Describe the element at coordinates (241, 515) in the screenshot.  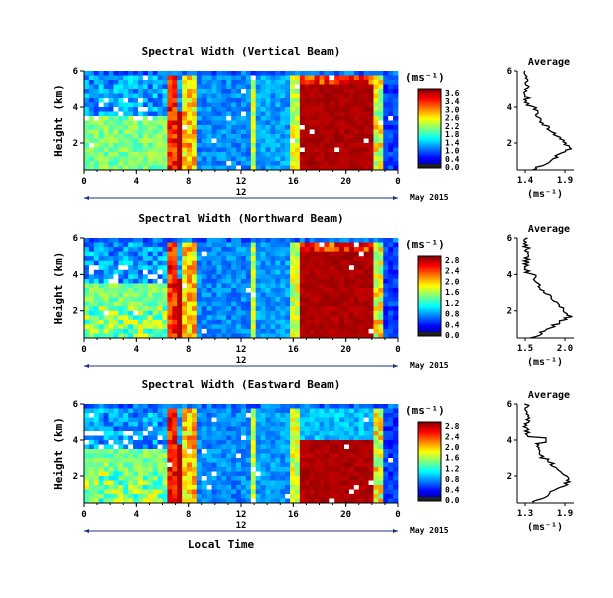
I see `x-tick-label: 12` at that location.